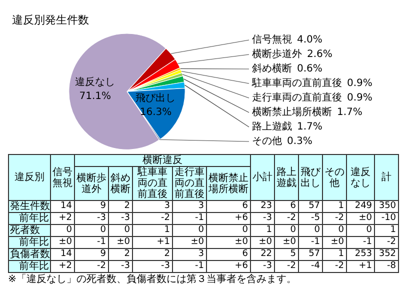 Image resolution: width=400 pixels, height=302 pixels. Describe the element at coordinates (120, 183) in the screenshot. I see `text: 斜め横断` at that location.